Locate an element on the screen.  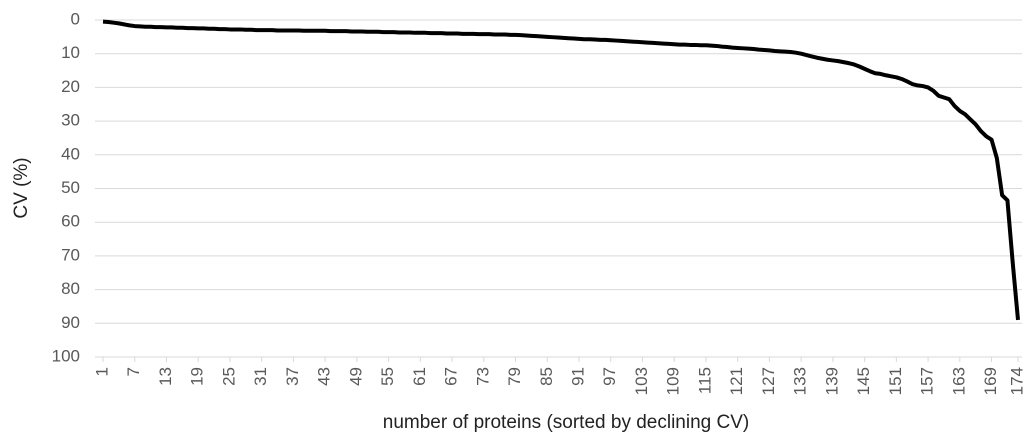
x-tick-label: 73 is located at coordinates (482, 376).